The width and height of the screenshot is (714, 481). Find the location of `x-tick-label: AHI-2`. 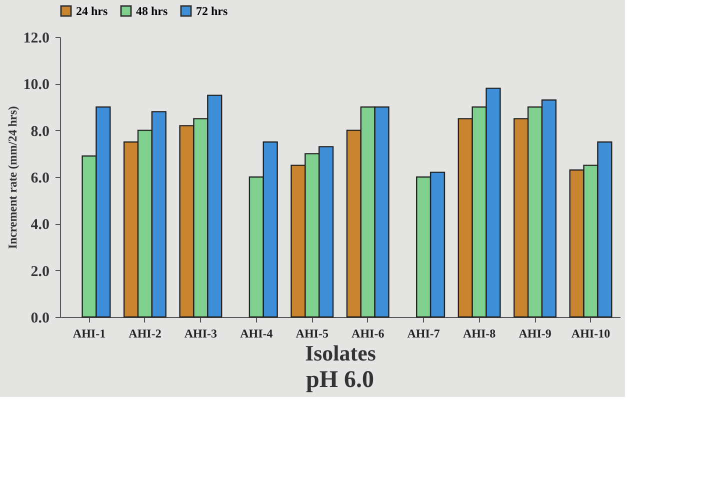

x-tick-label: AHI-2 is located at coordinates (145, 333).